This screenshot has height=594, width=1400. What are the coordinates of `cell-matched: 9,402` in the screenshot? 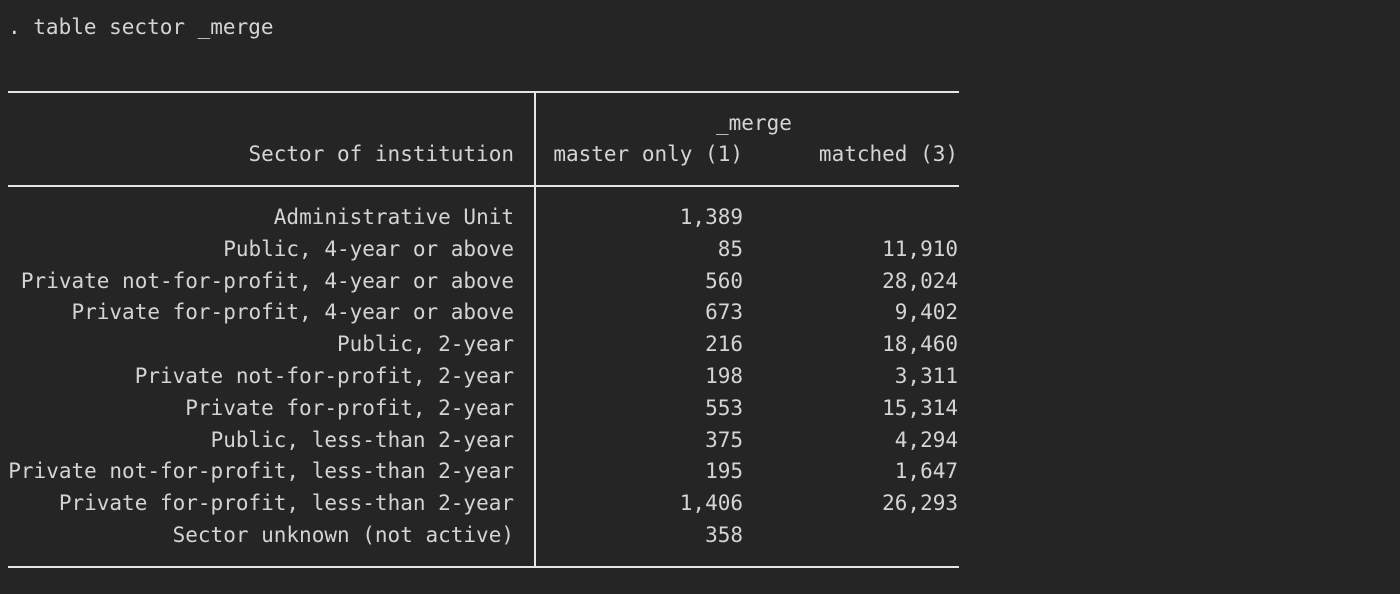 It's located at (926, 312).